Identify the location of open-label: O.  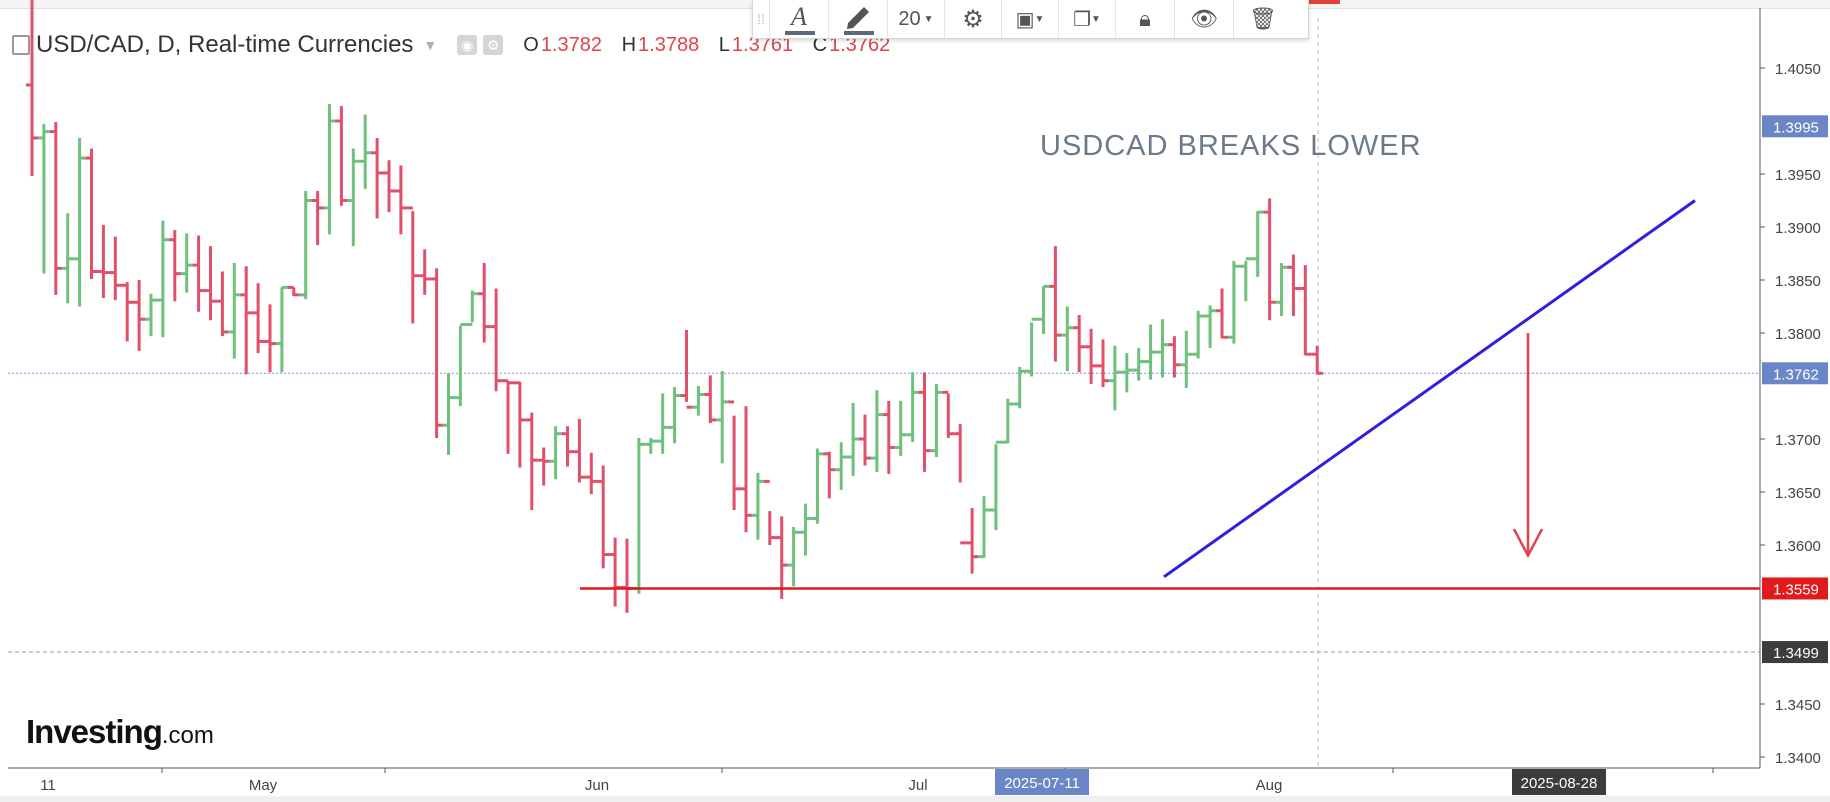
(531, 44).